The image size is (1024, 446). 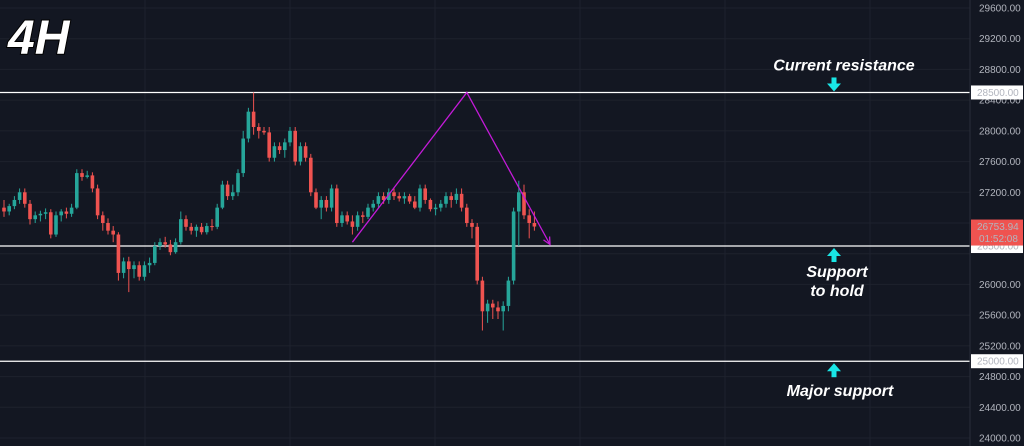 I want to click on price-tick-label: 29600.00, so click(x=1000, y=9).